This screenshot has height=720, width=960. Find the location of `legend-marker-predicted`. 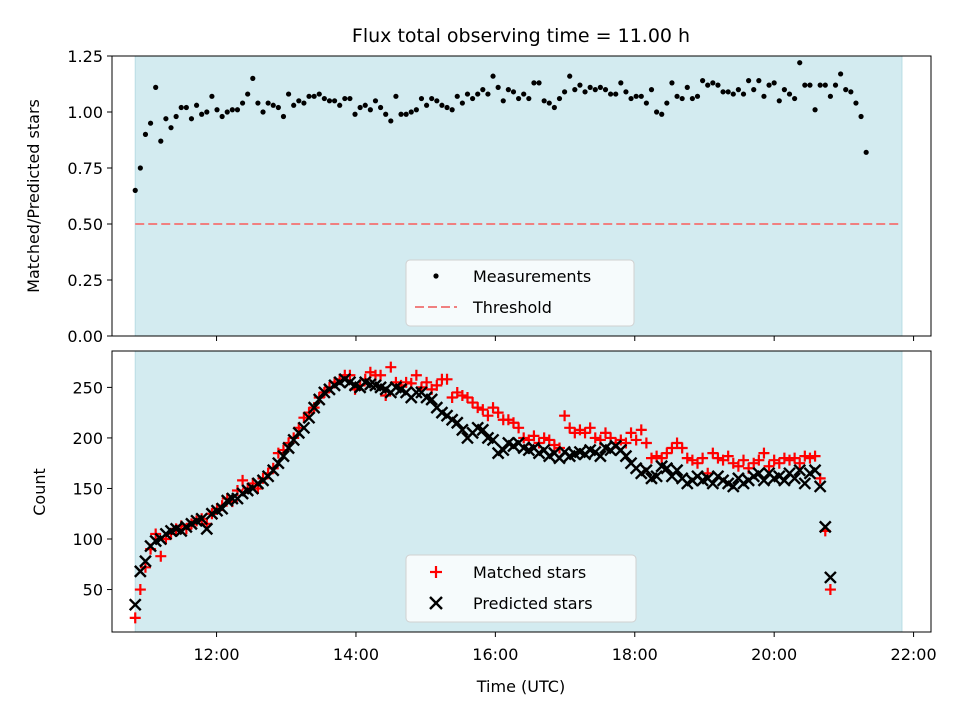

legend-marker-predicted is located at coordinates (436, 603).